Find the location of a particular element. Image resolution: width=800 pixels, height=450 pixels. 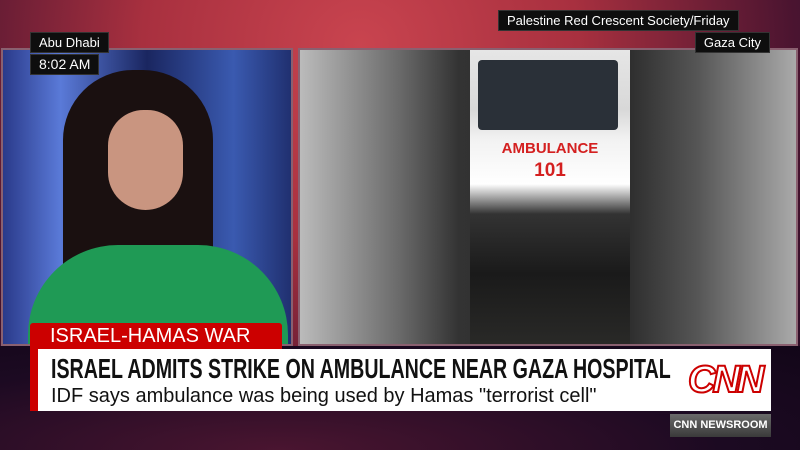

show-name-badge: CNN NEWSROOM is located at coordinates (720, 425).